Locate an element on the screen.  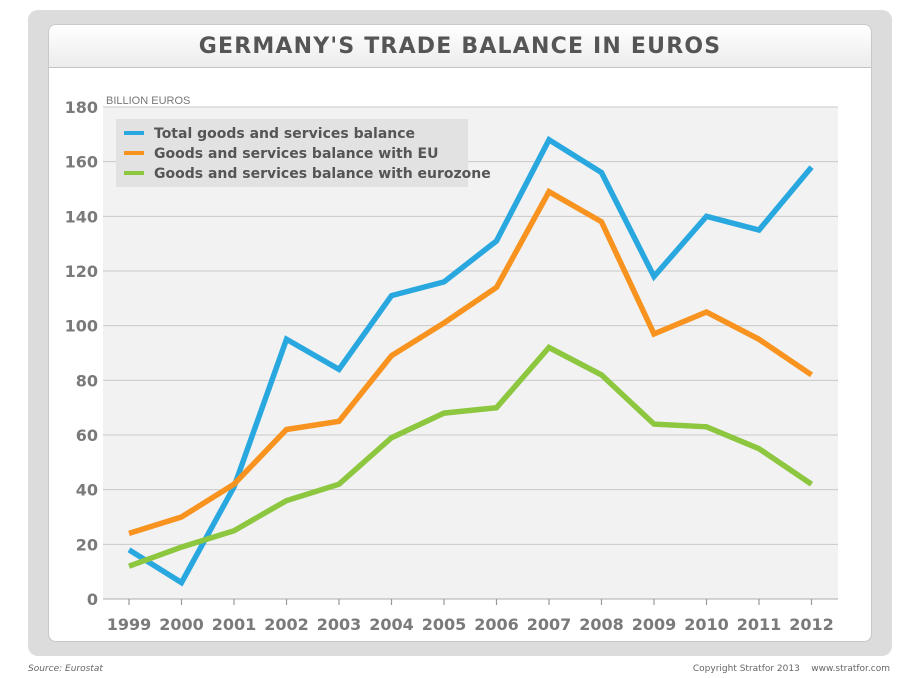
x-tick-label: 2009 is located at coordinates (654, 624).